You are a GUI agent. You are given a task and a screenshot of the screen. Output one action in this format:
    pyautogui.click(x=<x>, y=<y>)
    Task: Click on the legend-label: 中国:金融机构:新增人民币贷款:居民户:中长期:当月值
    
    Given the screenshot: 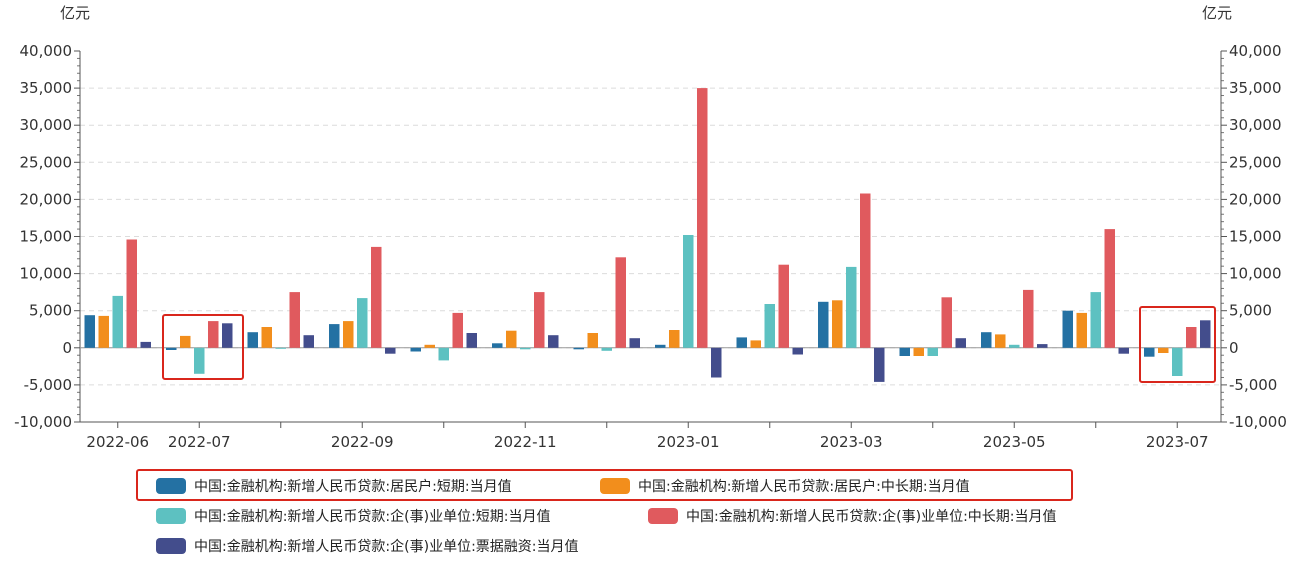 What is the action you would take?
    pyautogui.click(x=804, y=486)
    